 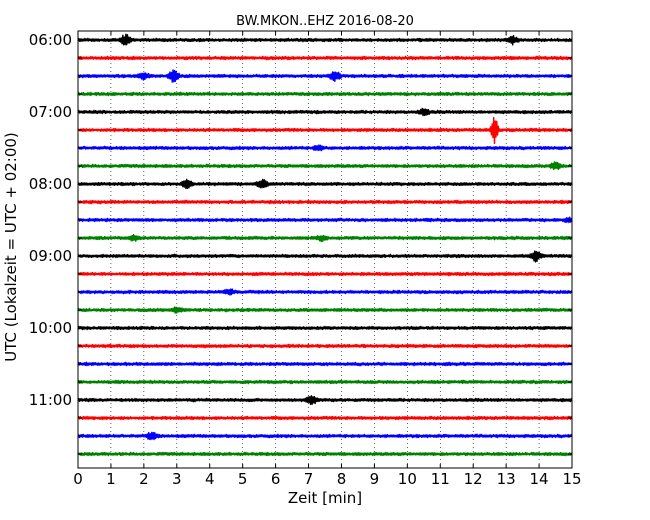 What do you see at coordinates (325, 21) in the screenshot?
I see `chart-title: BW.MKON..EHZ 2016-08-20` at bounding box center [325, 21].